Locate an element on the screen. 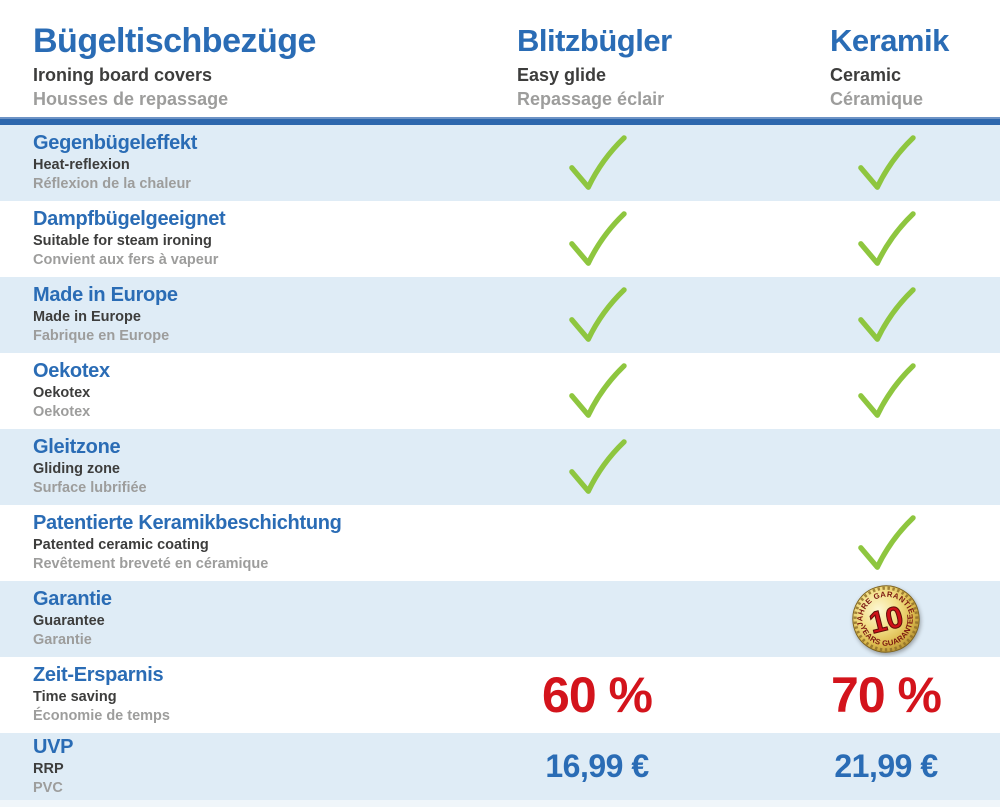  feature-title-fr: Surface lubrifiée is located at coordinates (90, 488).